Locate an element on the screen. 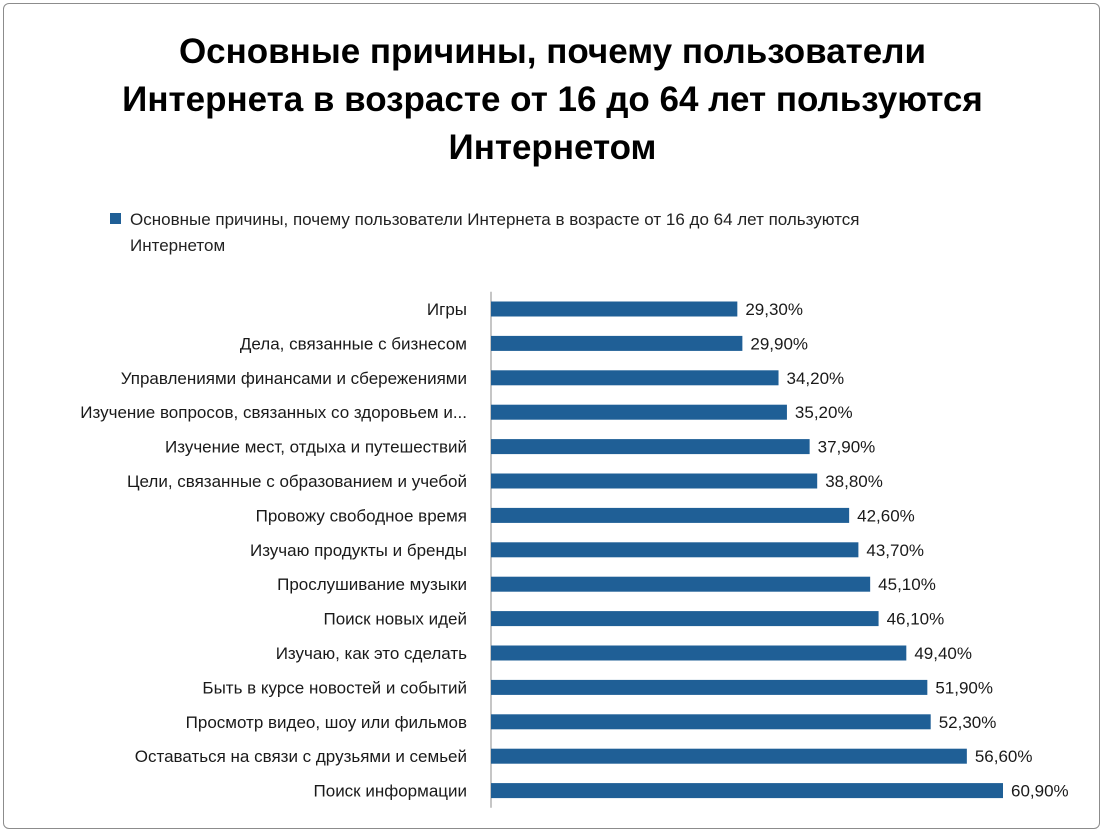 The width and height of the screenshot is (1105, 834). category-label-13: Просмотр видео, шоу или фильмов is located at coordinates (326, 722).